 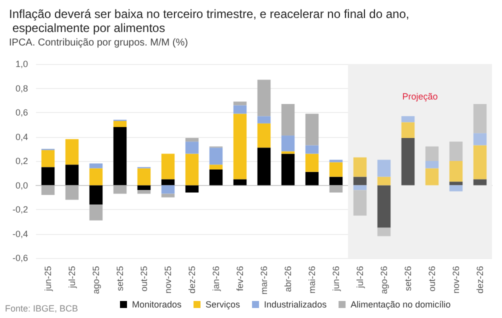 What do you see at coordinates (21, 137) in the screenshot?
I see `y-tick-label: 0,4` at bounding box center [21, 137].